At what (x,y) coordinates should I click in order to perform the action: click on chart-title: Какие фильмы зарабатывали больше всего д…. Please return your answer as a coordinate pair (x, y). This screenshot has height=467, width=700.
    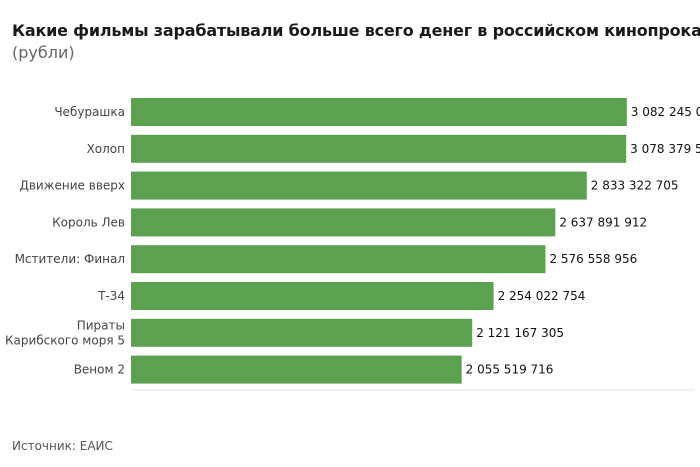
    Looking at the image, I should click on (356, 30).